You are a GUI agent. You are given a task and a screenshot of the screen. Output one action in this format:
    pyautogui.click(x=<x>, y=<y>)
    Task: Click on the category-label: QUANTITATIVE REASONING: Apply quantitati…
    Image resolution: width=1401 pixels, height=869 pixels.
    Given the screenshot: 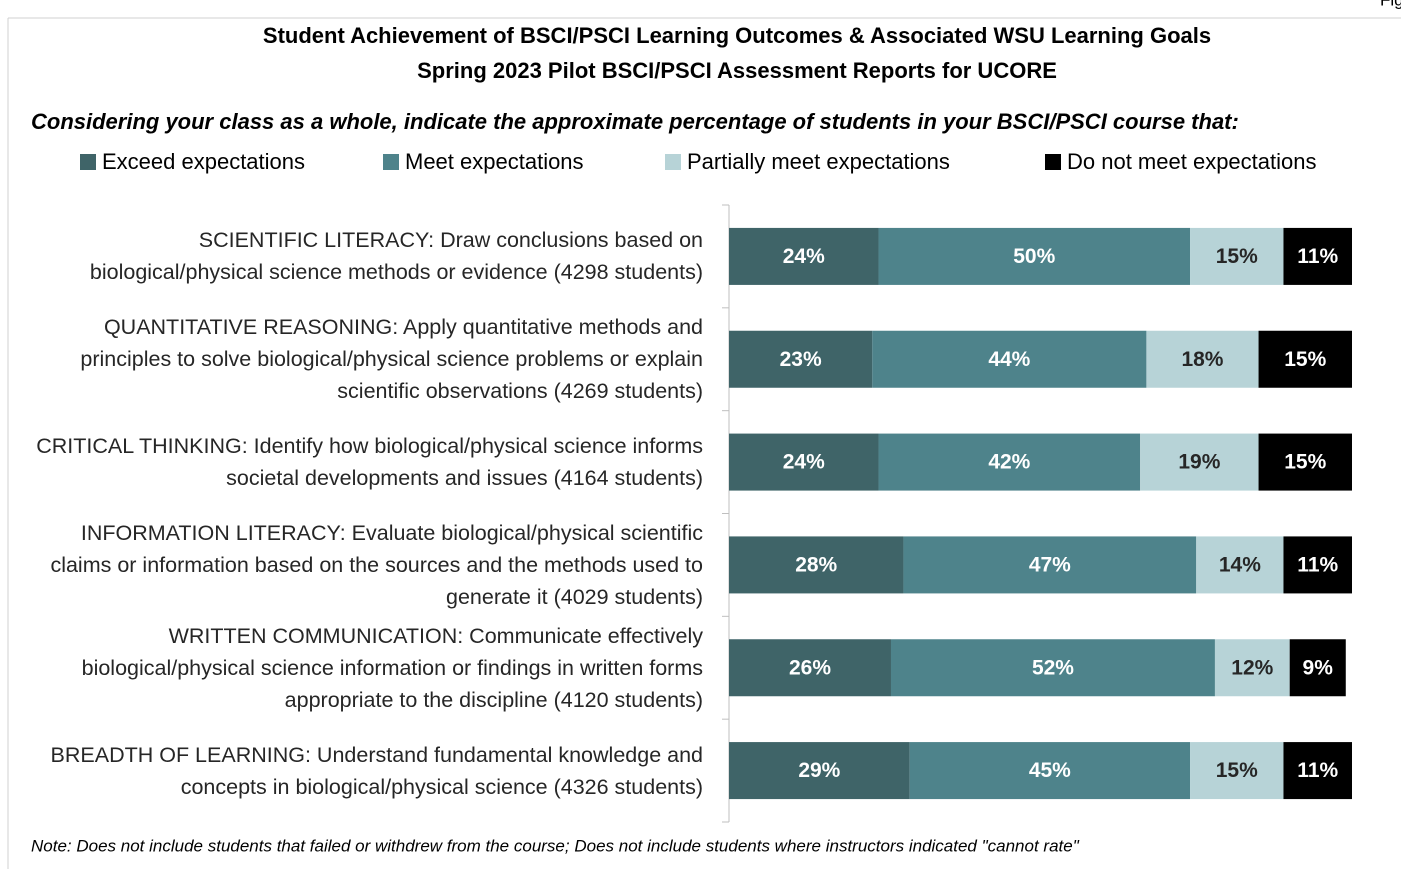 What is the action you would take?
    pyautogui.click(x=391, y=359)
    